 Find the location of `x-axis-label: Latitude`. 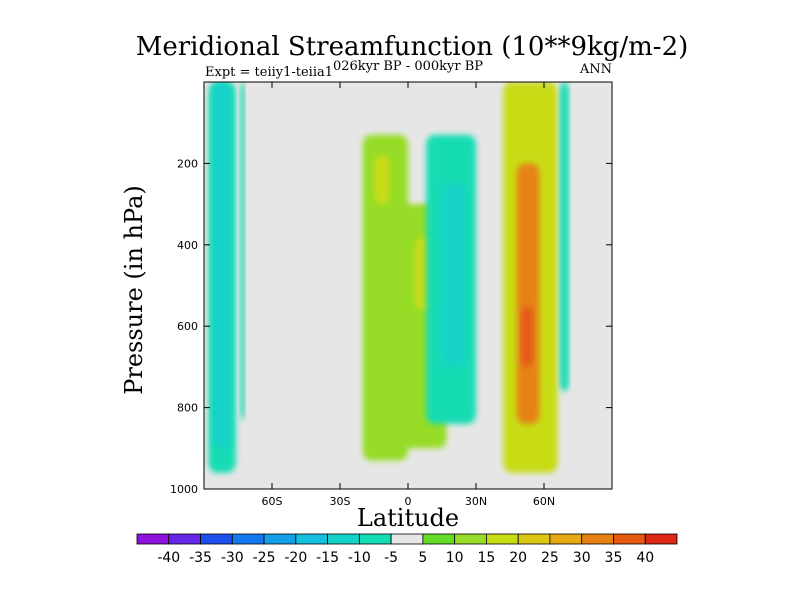

x-axis-label: Latitude is located at coordinates (408, 518).